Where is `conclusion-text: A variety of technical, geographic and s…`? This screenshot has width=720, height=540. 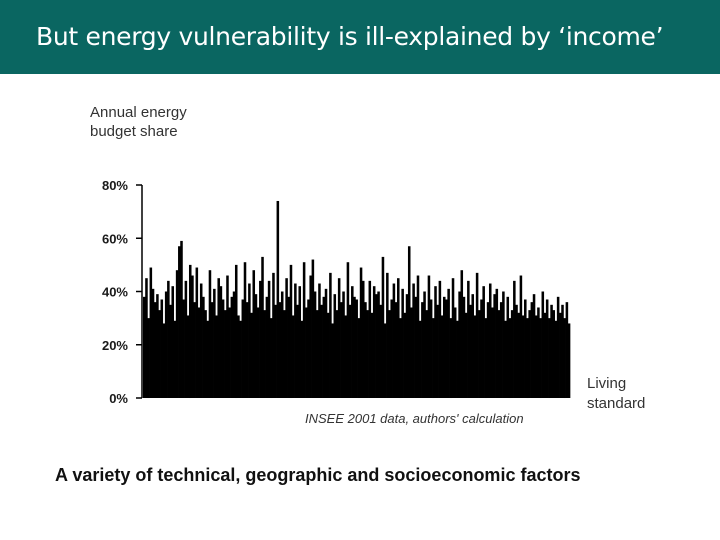
conclusion-text: A variety of technical, geographic and s… is located at coordinates (318, 475).